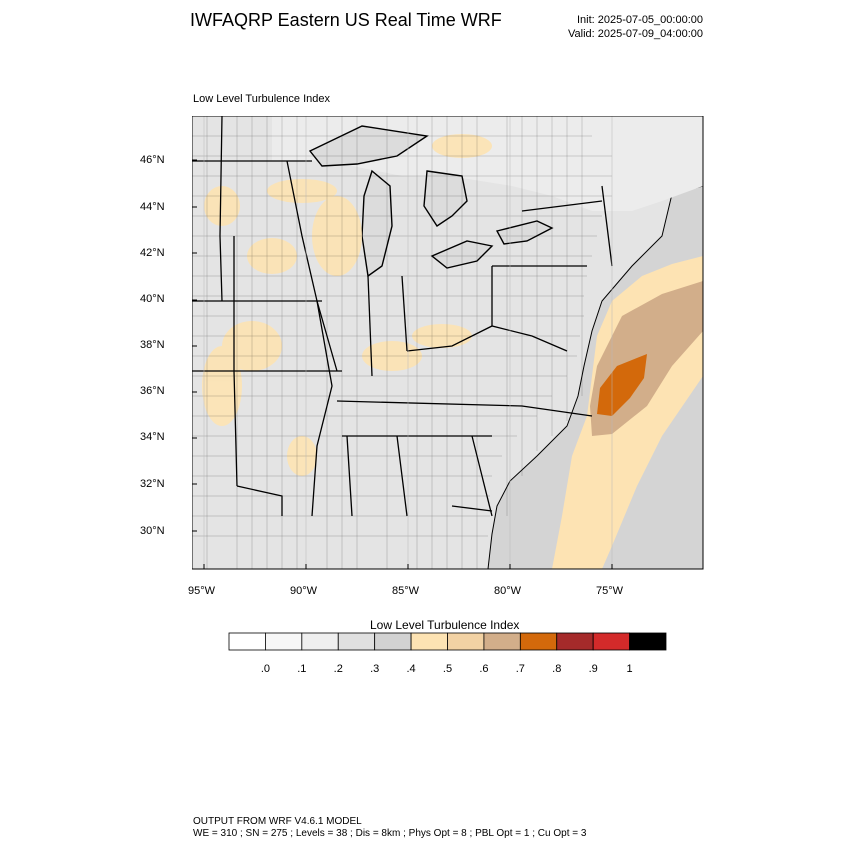 The width and height of the screenshot is (850, 850). I want to click on lat-label-32: 32°N, so click(152, 484).